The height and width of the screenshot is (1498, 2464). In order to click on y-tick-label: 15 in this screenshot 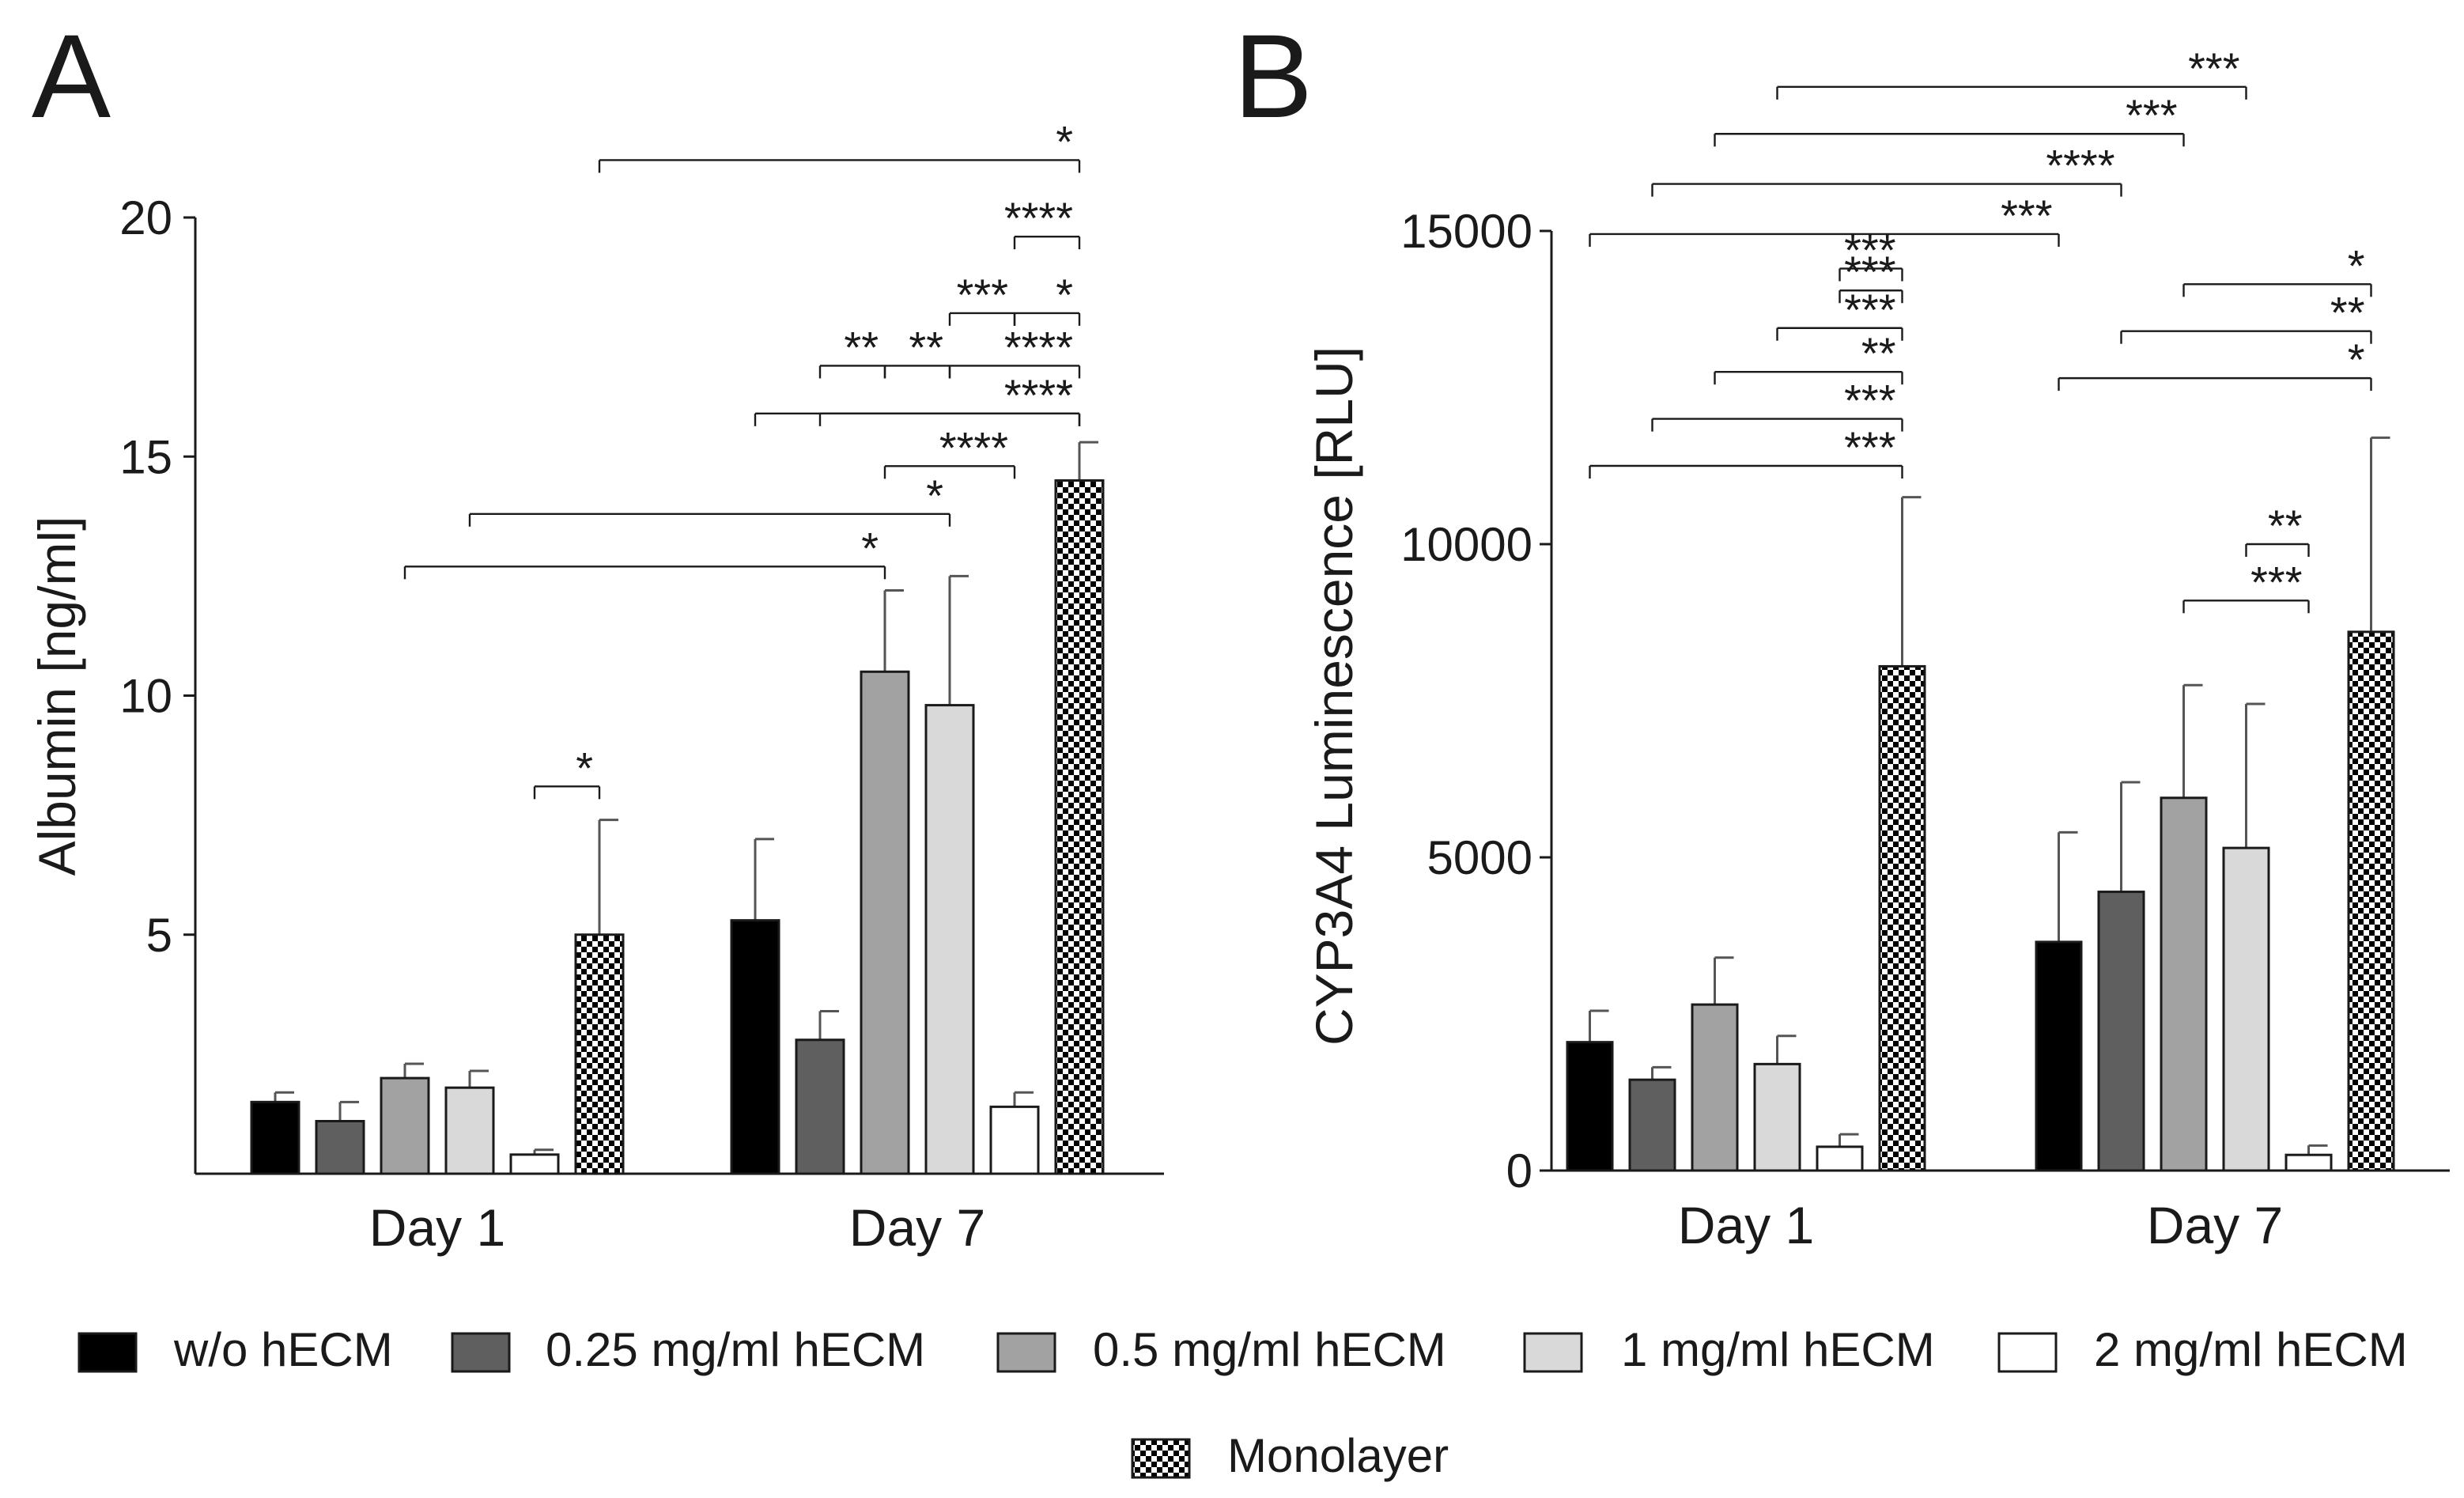, I will do `click(145, 456)`.